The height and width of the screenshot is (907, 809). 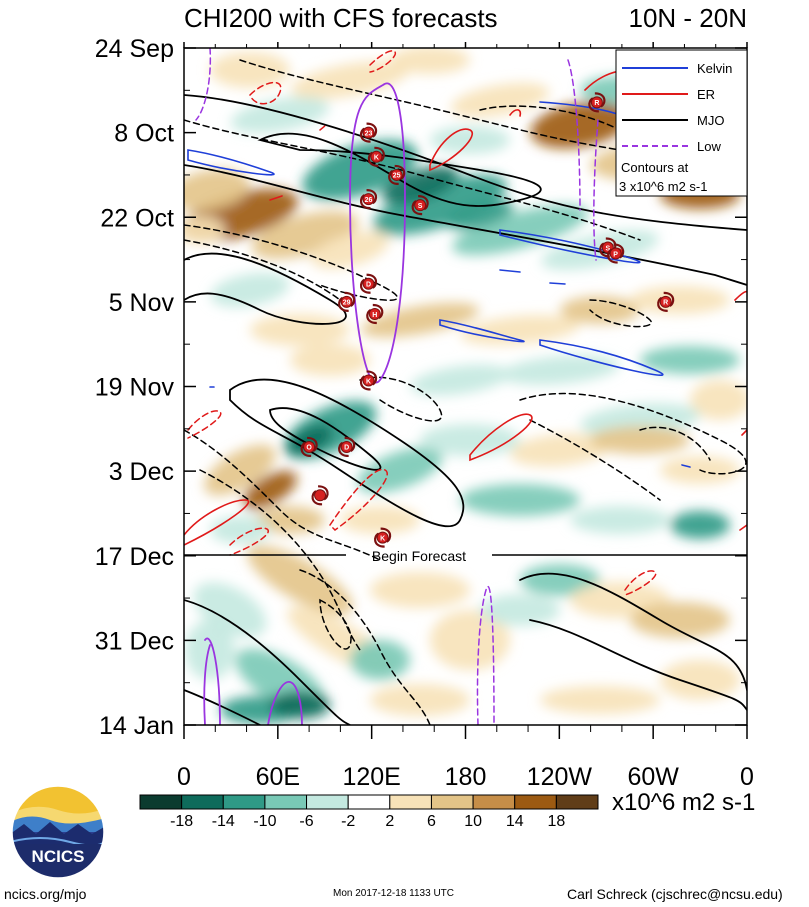 I want to click on colorbar-tick-label: 2, so click(x=389, y=821).